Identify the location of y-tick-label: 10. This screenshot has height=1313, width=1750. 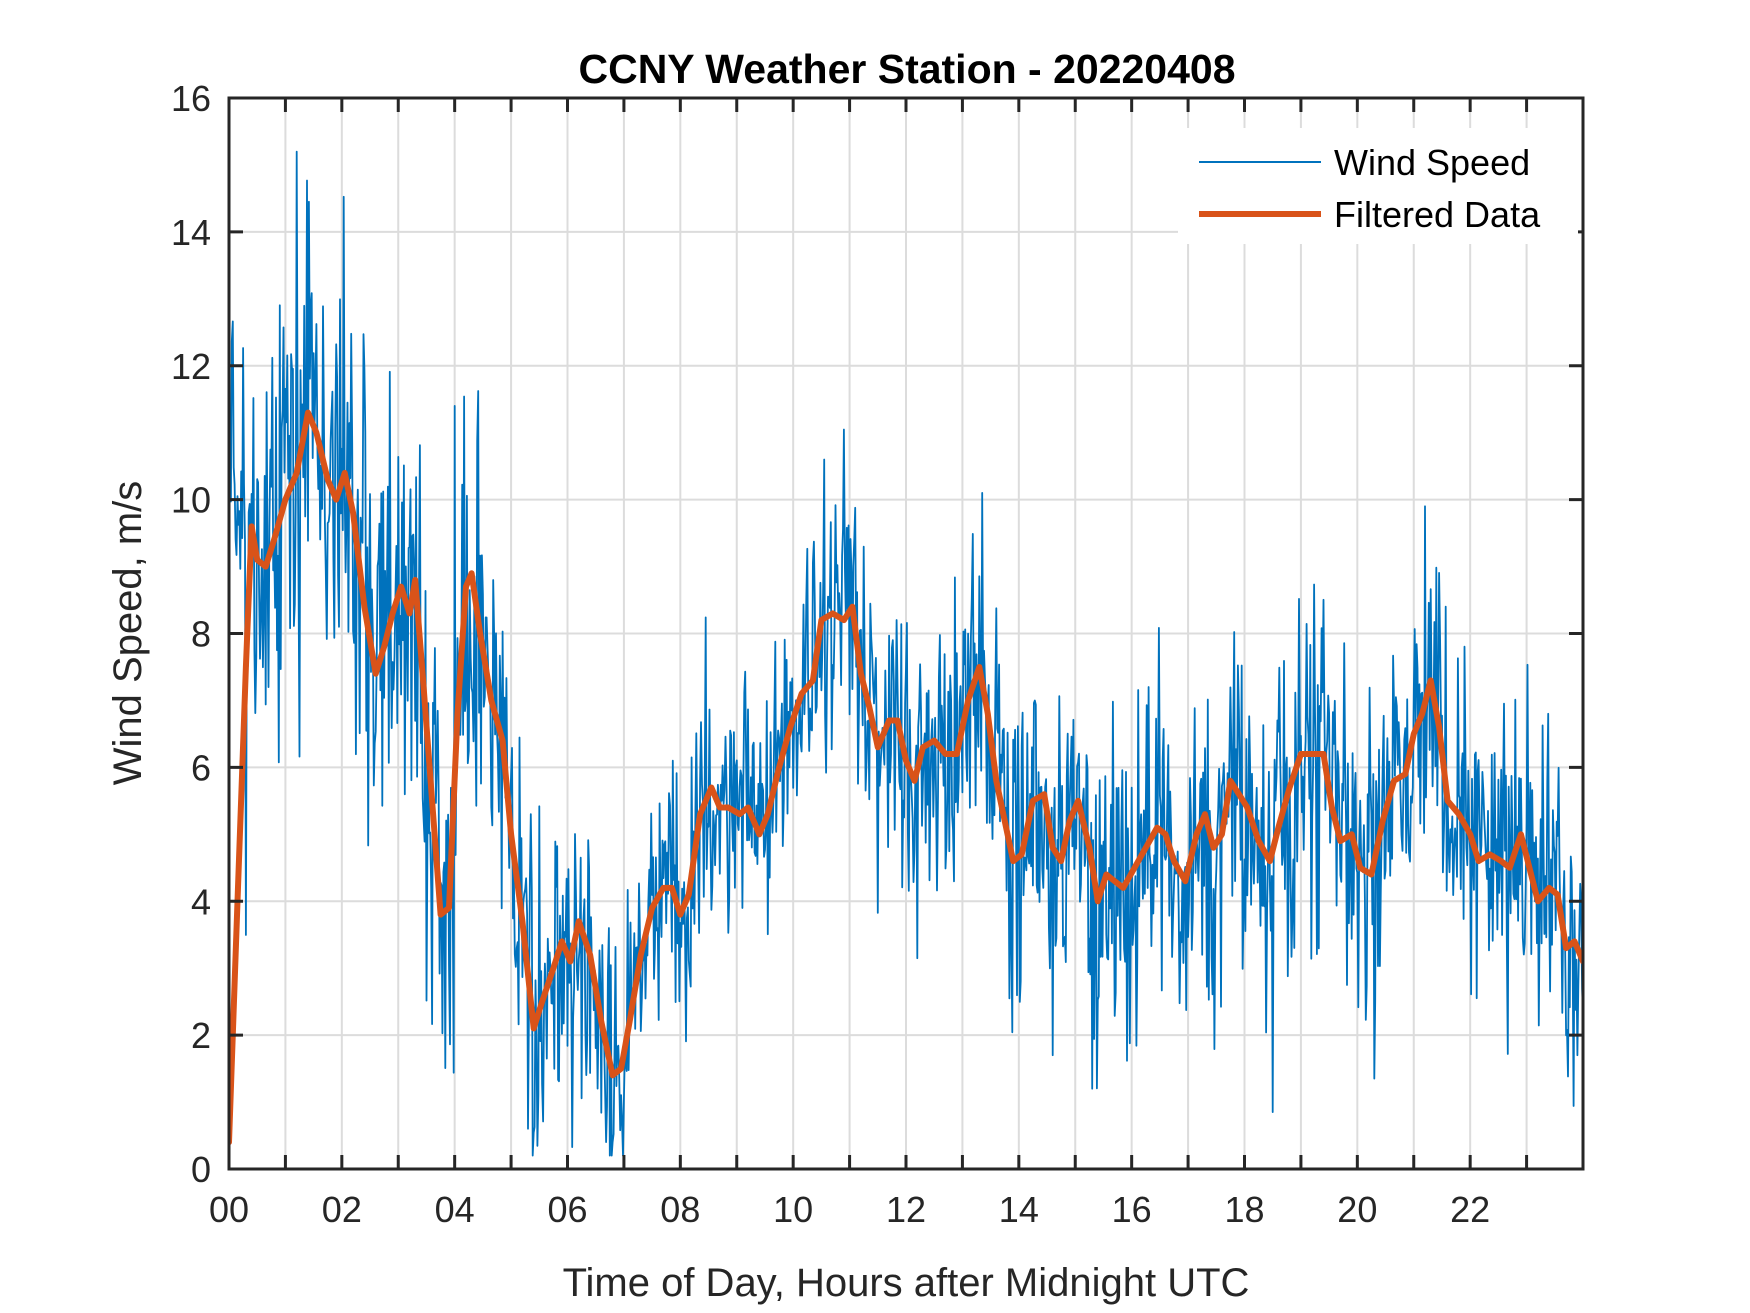
(191, 500).